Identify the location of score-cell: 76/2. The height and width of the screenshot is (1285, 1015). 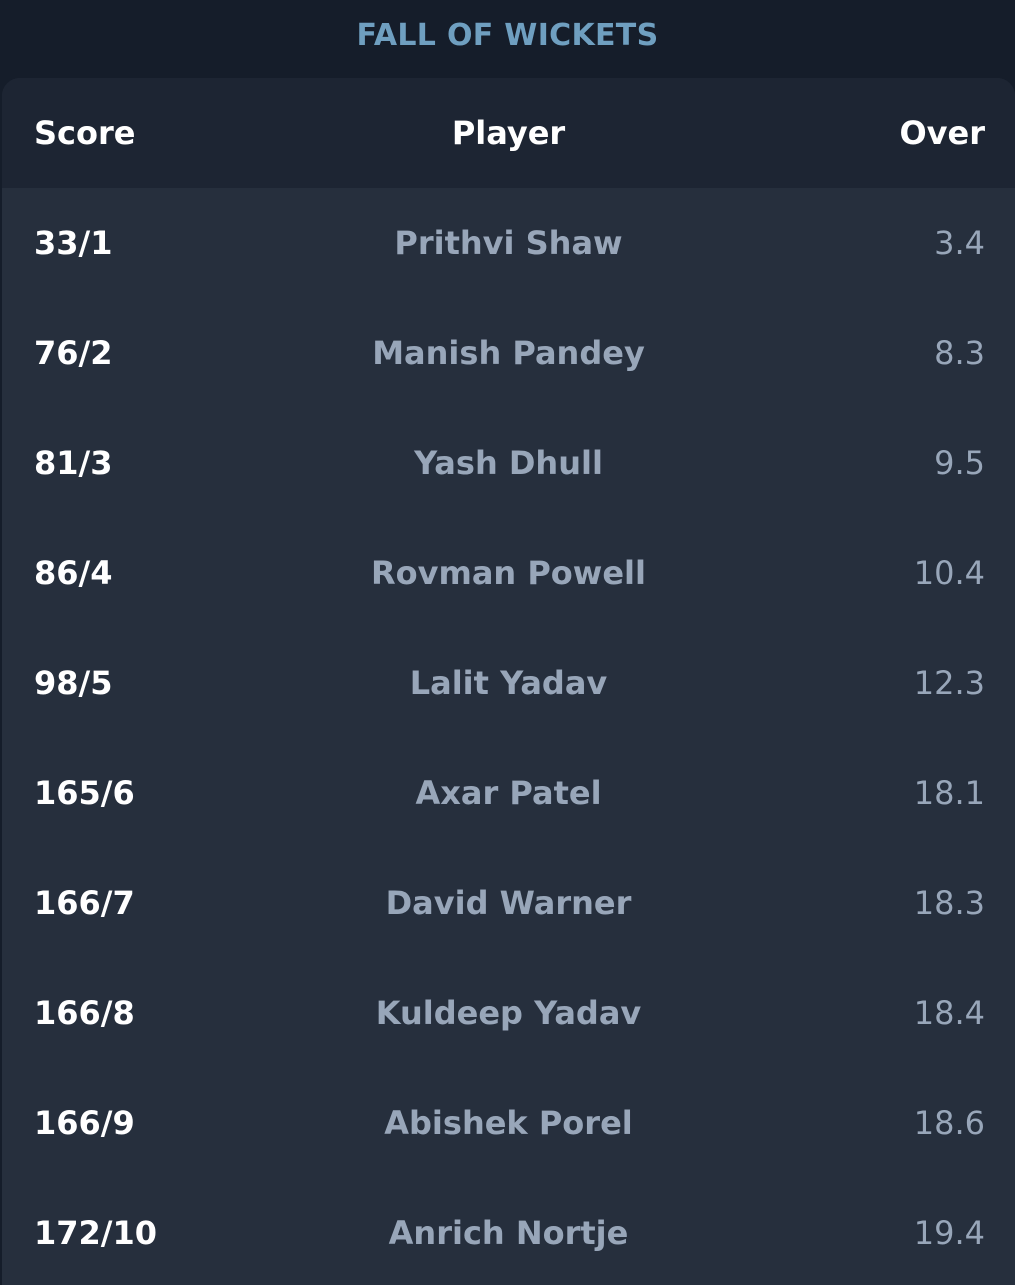
(73, 353).